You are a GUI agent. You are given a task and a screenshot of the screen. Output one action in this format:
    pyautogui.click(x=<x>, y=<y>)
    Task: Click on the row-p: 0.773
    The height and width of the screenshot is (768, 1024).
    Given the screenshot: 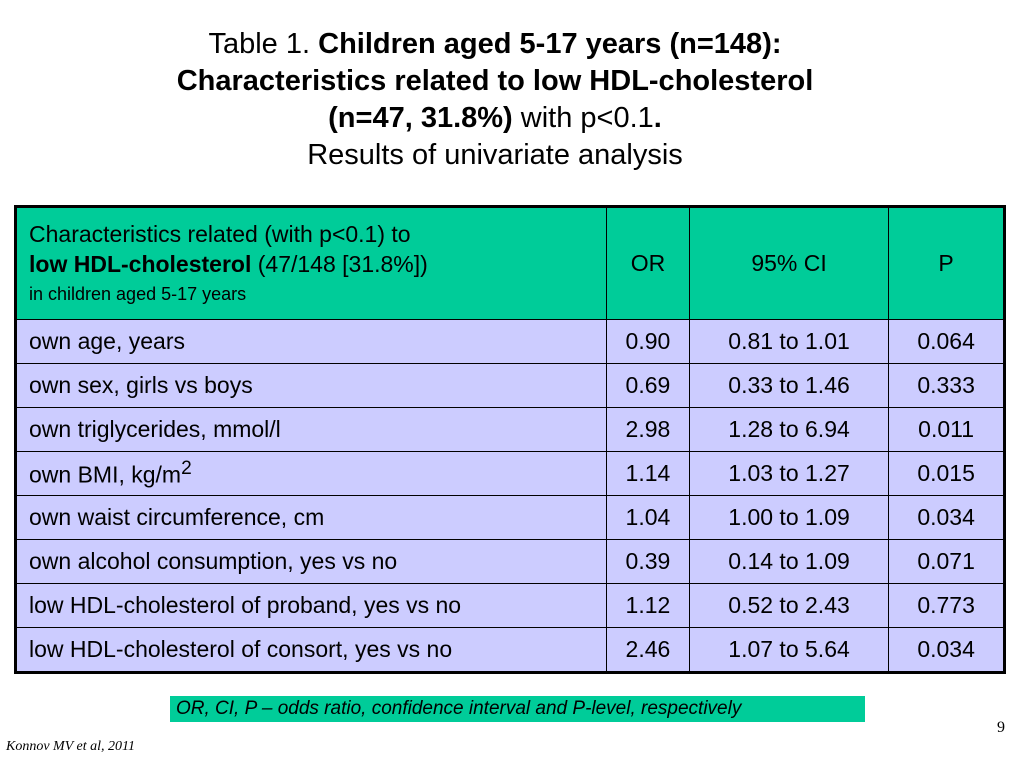 What is the action you would take?
    pyautogui.click(x=946, y=605)
    